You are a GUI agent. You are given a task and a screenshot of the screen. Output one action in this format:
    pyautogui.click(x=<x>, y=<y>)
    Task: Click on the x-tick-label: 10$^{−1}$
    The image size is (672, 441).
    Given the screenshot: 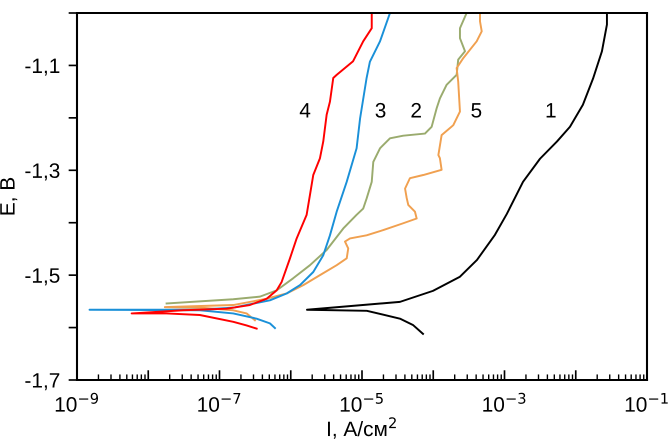 What is the action you would take?
    pyautogui.click(x=647, y=402)
    